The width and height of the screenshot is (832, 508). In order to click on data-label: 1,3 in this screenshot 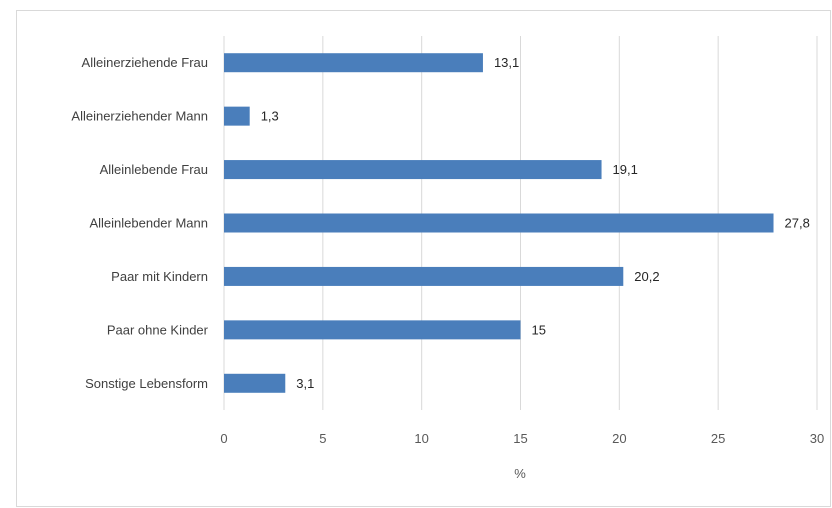, I will do `click(270, 116)`.